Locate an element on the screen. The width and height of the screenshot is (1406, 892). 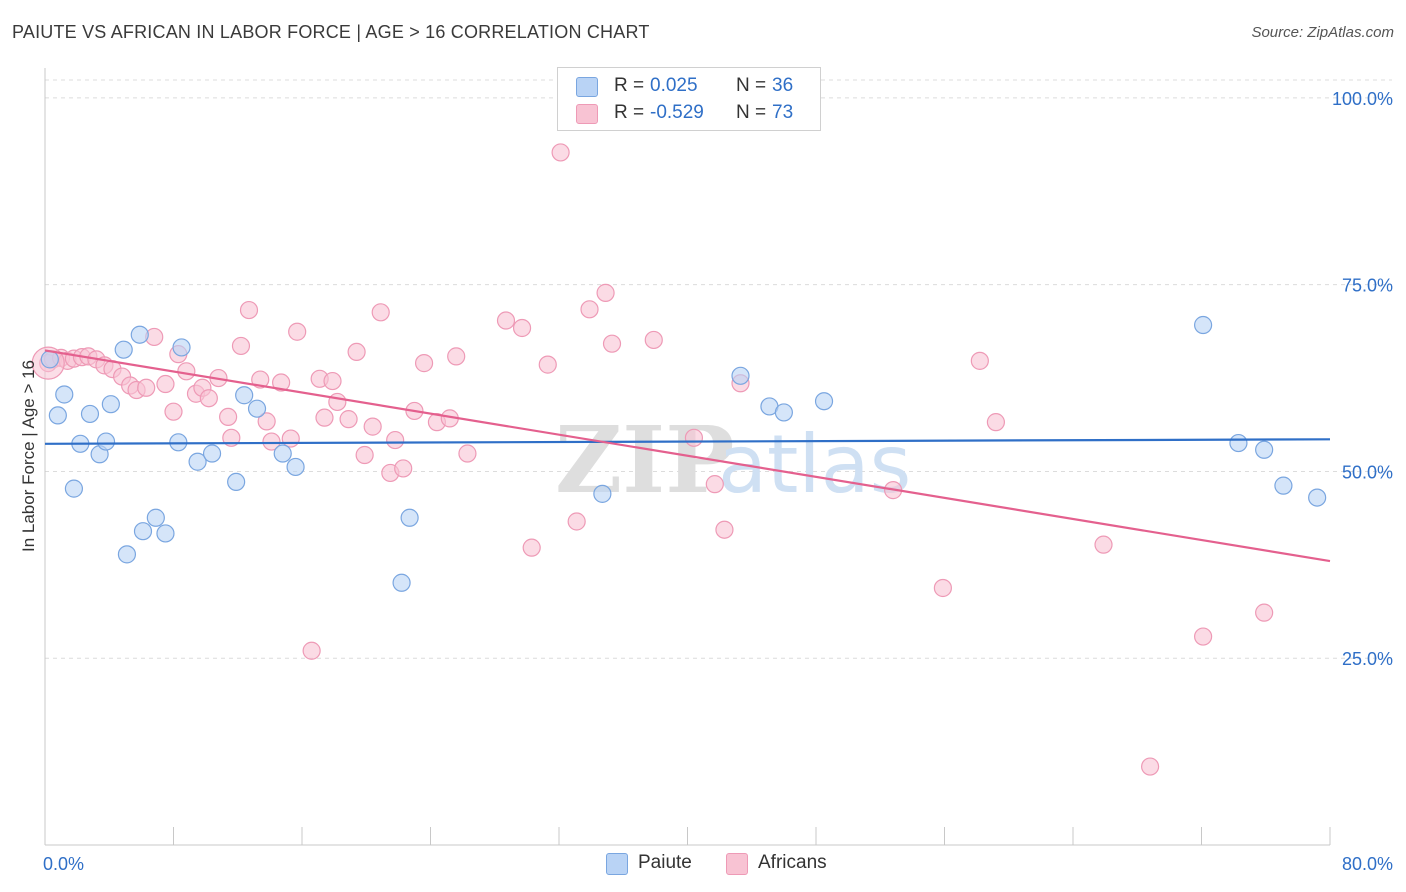
correlation-legend: R = 0.025 N = 36 R = -0.529 N = 73 is located at coordinates (689, 99).